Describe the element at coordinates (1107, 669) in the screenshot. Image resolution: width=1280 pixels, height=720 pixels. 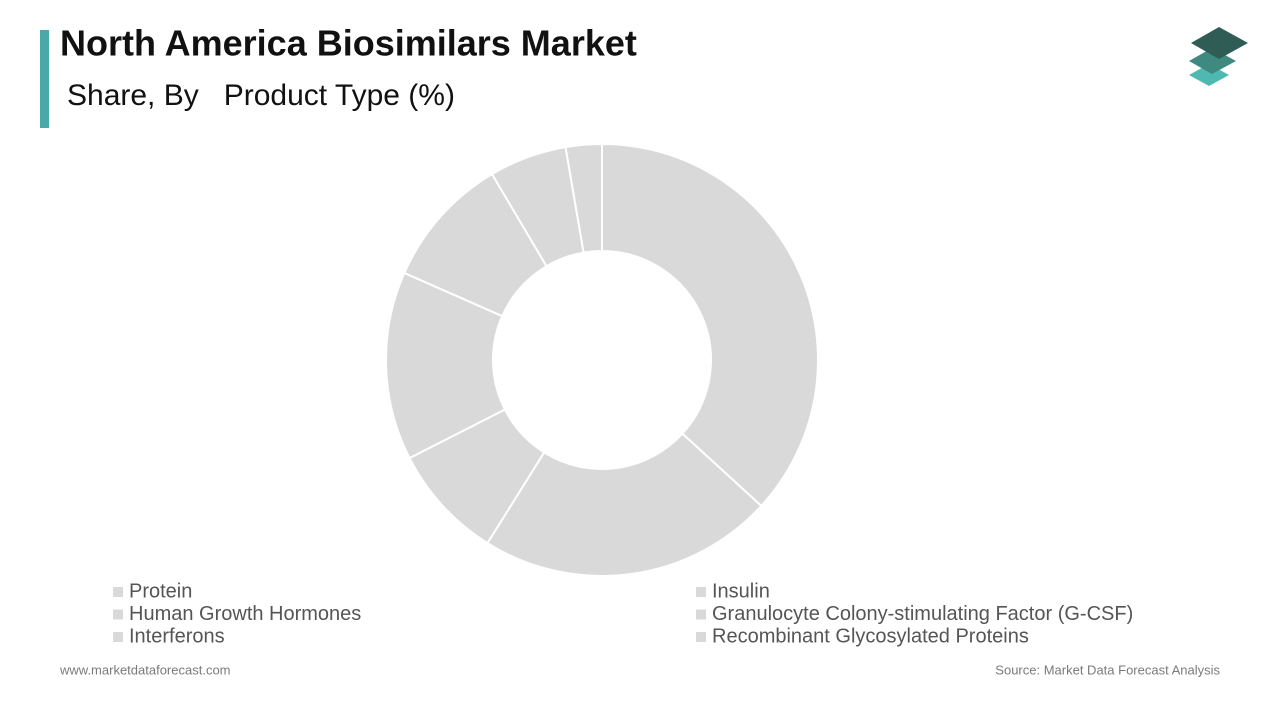
I see `source-note: Source: Market Data Forecast Analysis` at that location.